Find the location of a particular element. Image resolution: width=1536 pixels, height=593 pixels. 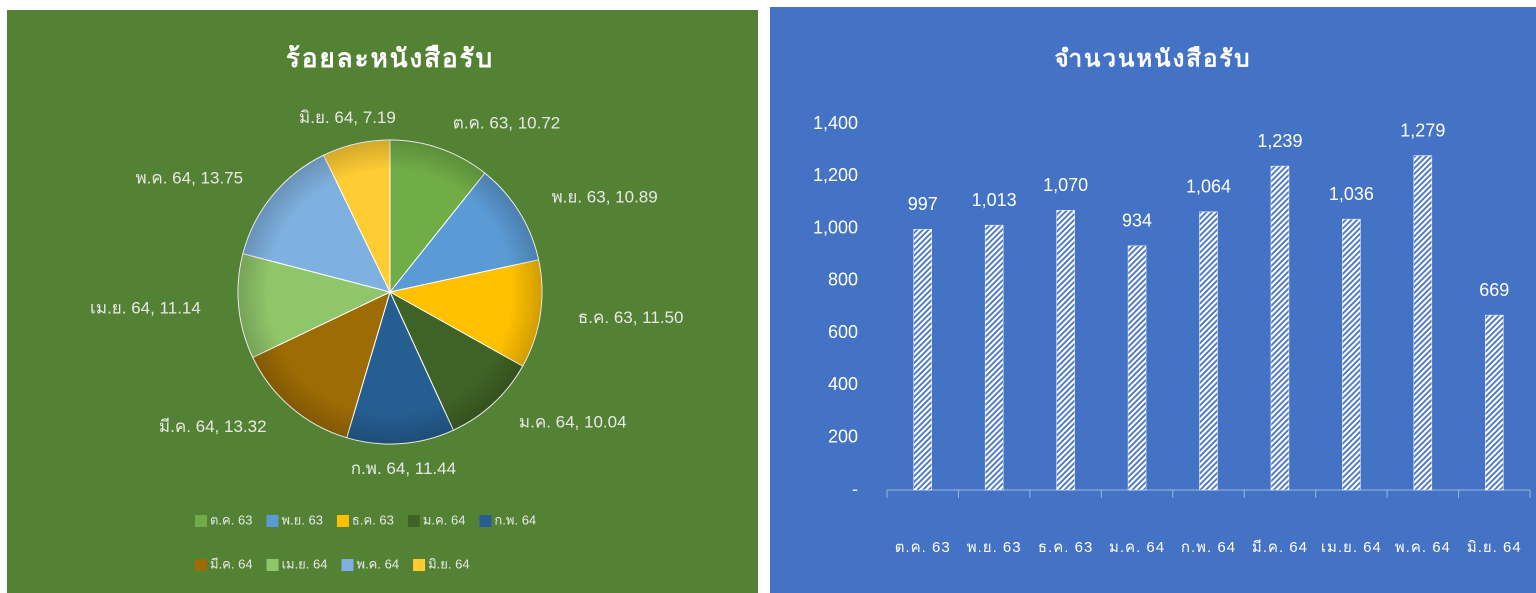

legend-label: พ.ค. 64 is located at coordinates (378, 563).